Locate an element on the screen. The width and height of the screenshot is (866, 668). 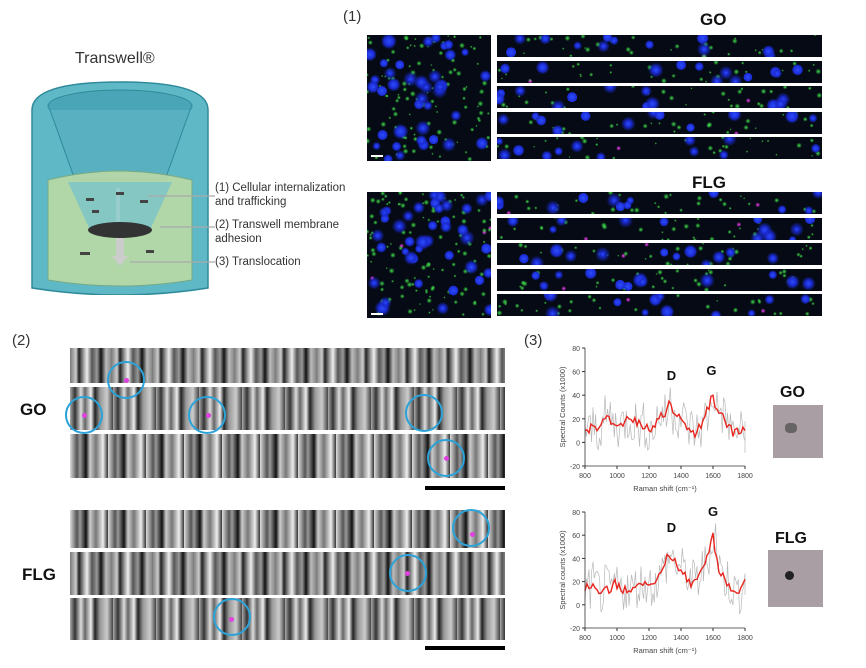
label-line: adhesion is located at coordinates (238, 239).